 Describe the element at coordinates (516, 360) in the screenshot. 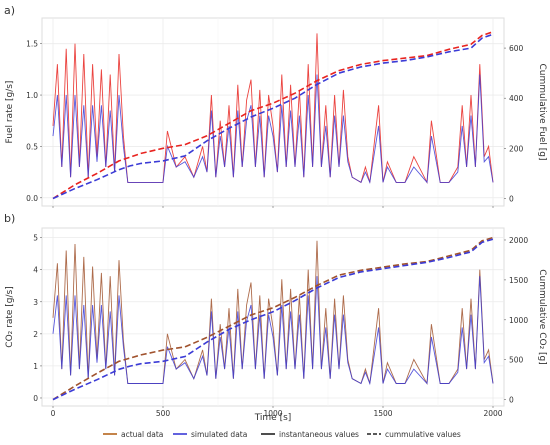

I see `panel-b-y2tick-label: 500` at that location.